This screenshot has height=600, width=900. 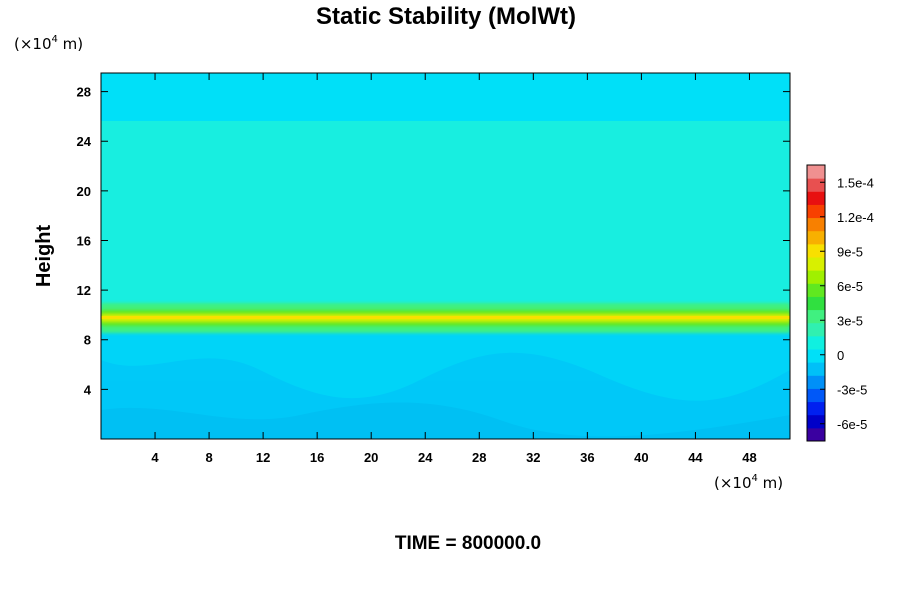 I want to click on x-tick-label: 4, so click(x=155, y=457).